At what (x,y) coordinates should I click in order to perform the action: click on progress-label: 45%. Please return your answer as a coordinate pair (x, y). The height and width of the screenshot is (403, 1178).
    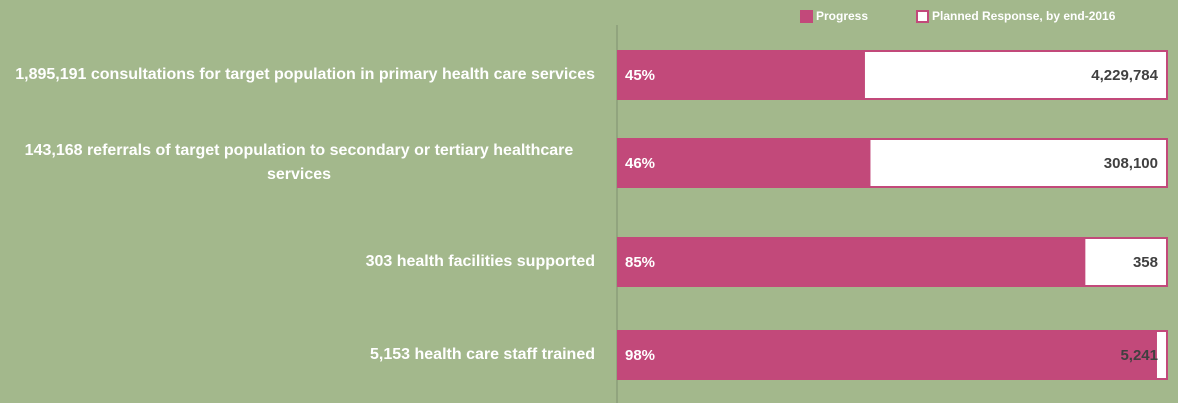
    Looking at the image, I should click on (640, 75).